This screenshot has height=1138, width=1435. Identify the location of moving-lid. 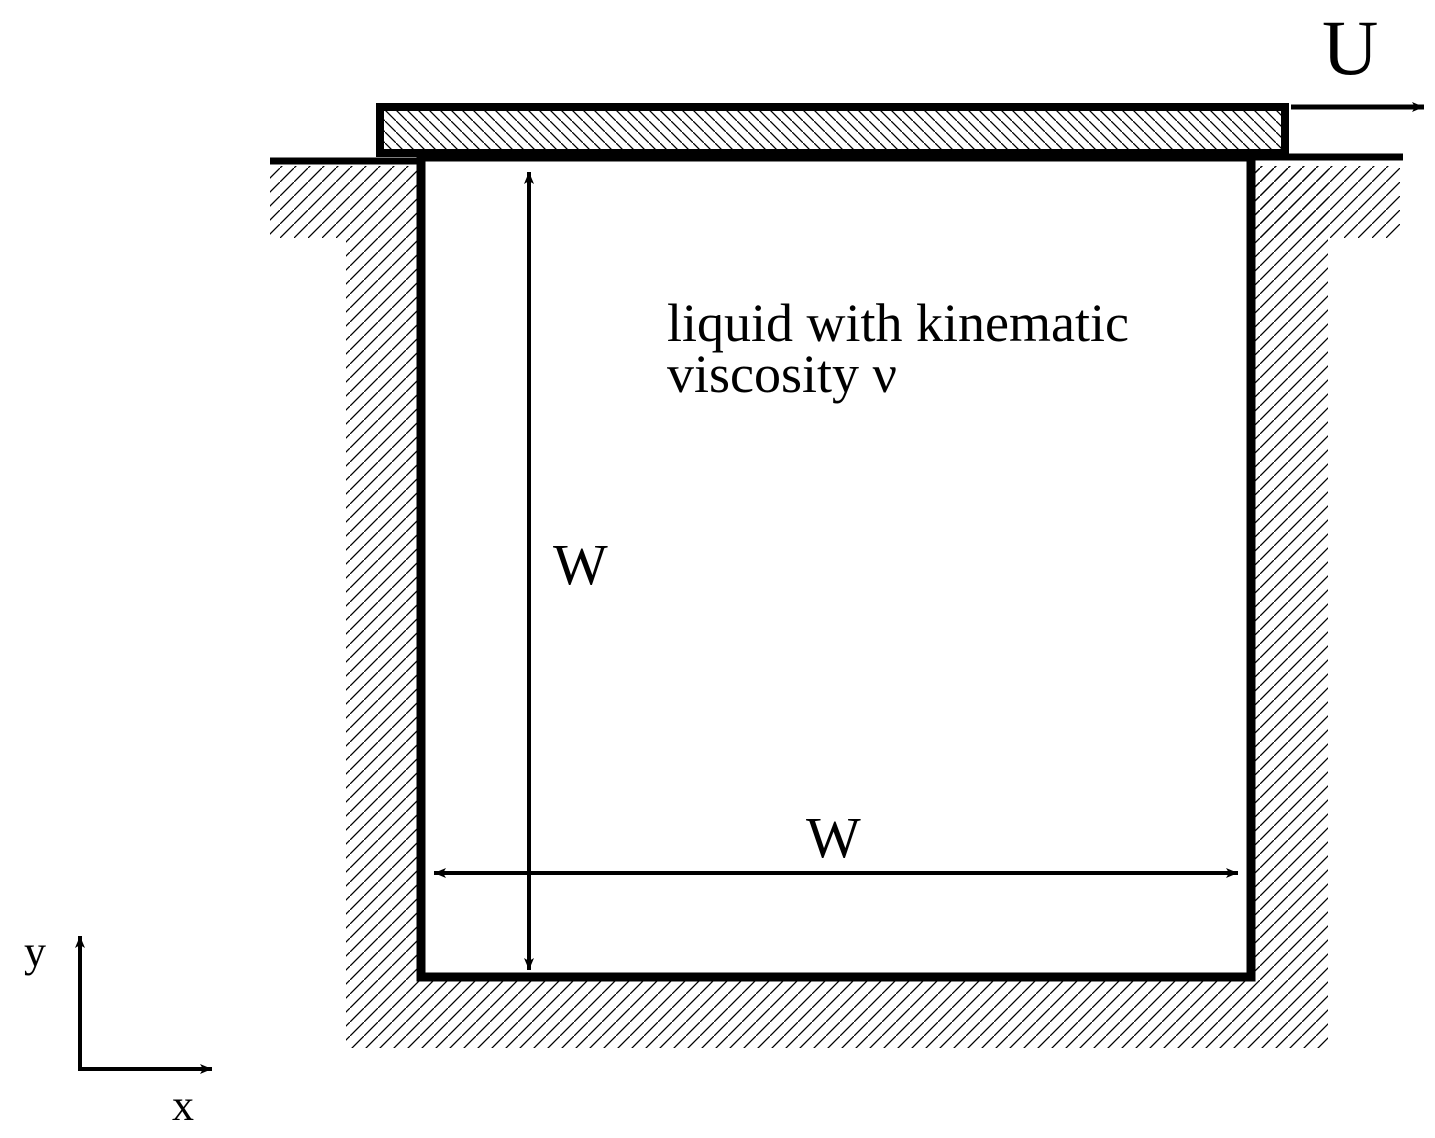
(832, 130).